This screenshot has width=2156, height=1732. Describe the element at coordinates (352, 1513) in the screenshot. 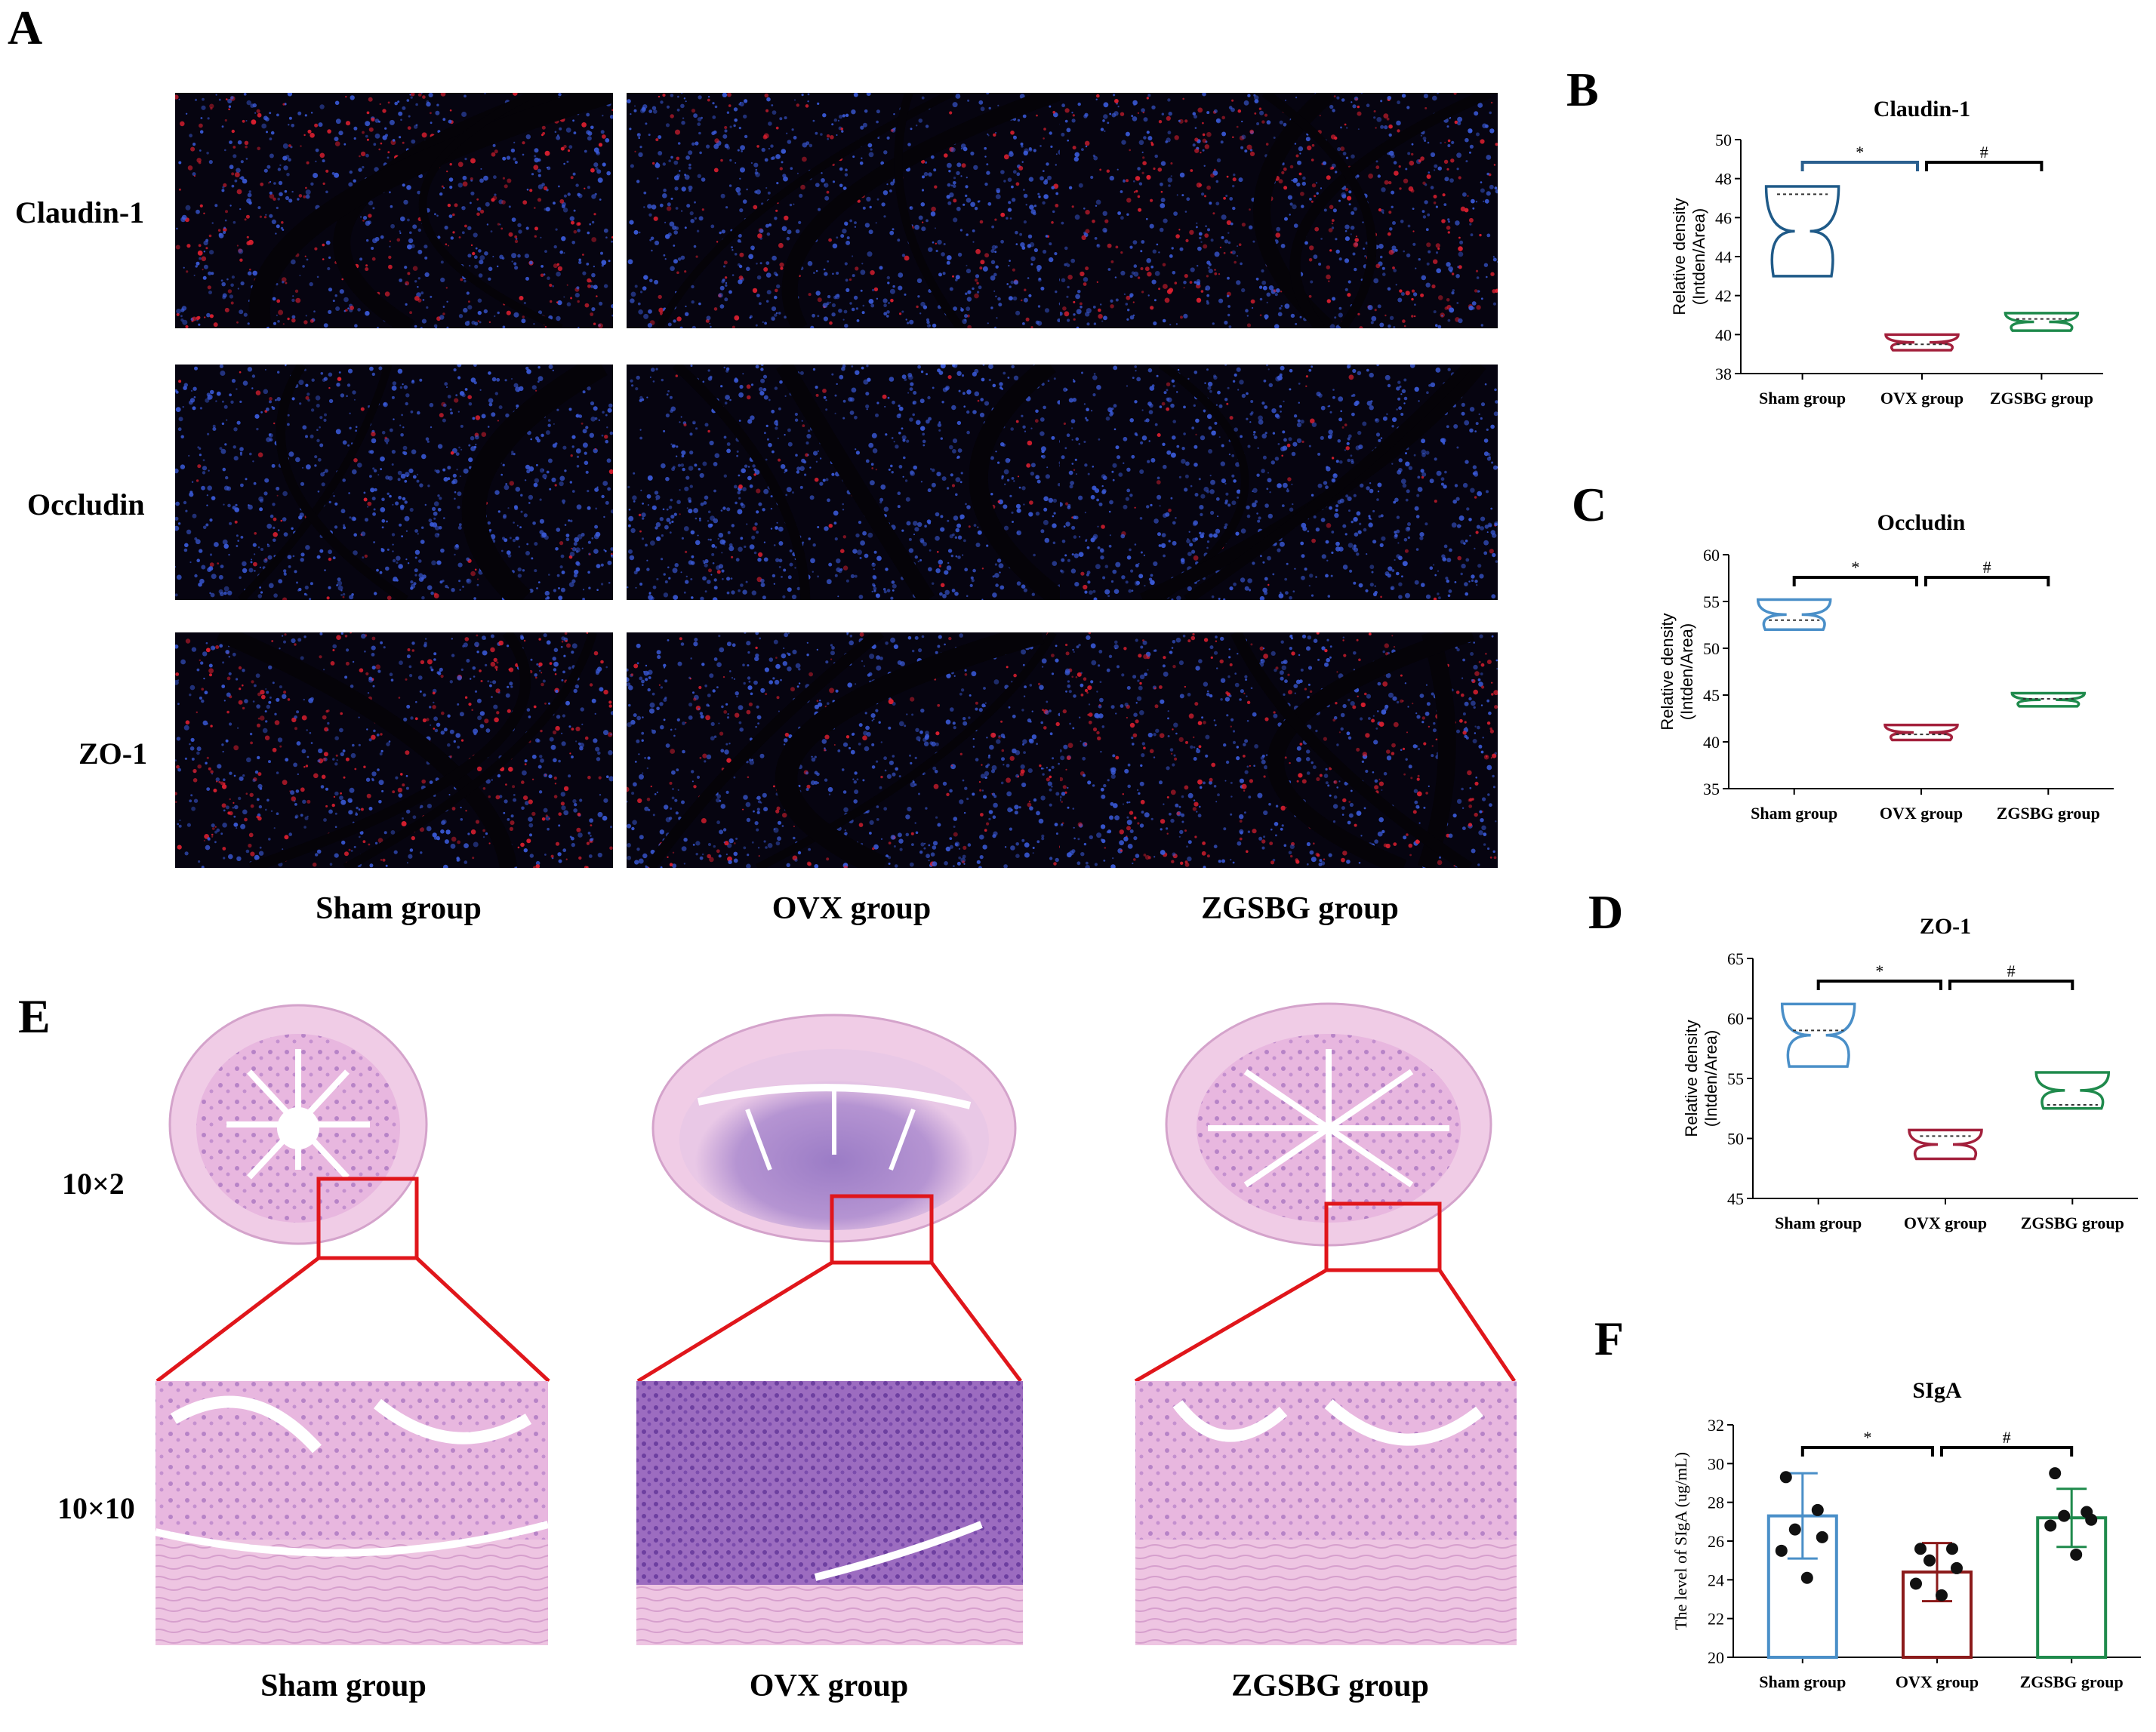

I see `sham-high-mag-image` at that location.